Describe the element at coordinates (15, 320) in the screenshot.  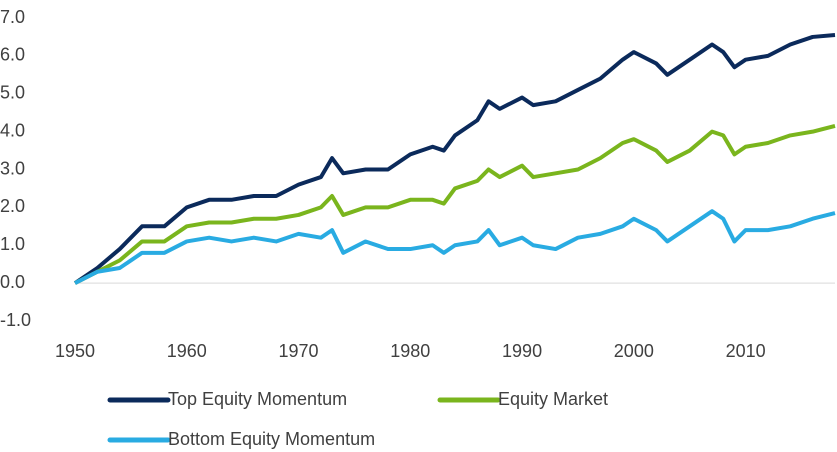
I see `y-tick-label: -1.0` at that location.